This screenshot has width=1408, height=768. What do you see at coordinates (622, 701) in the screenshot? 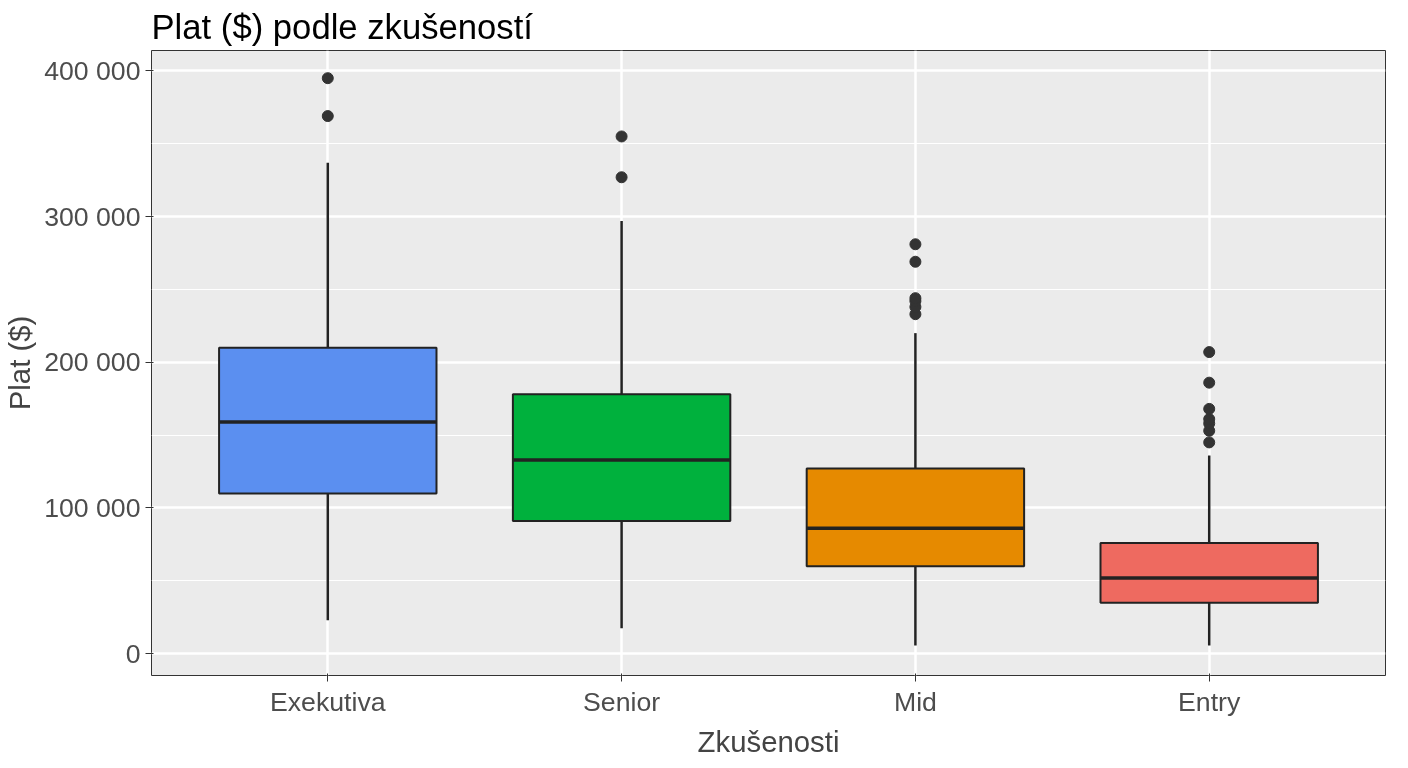
I see `x-tick-label: Senior` at bounding box center [622, 701].